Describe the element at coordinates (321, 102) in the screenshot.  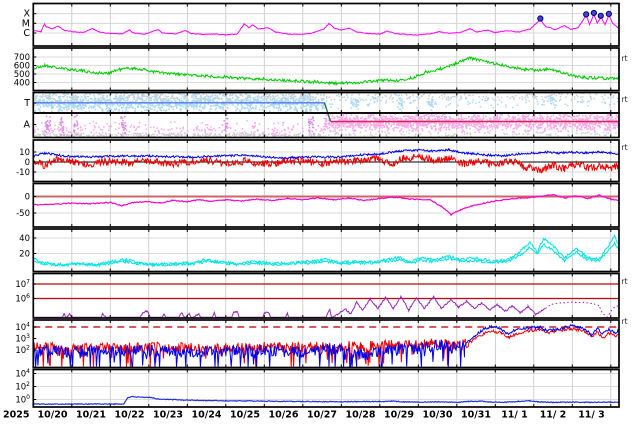
I see `panel-plasma-temperature: T` at that location.